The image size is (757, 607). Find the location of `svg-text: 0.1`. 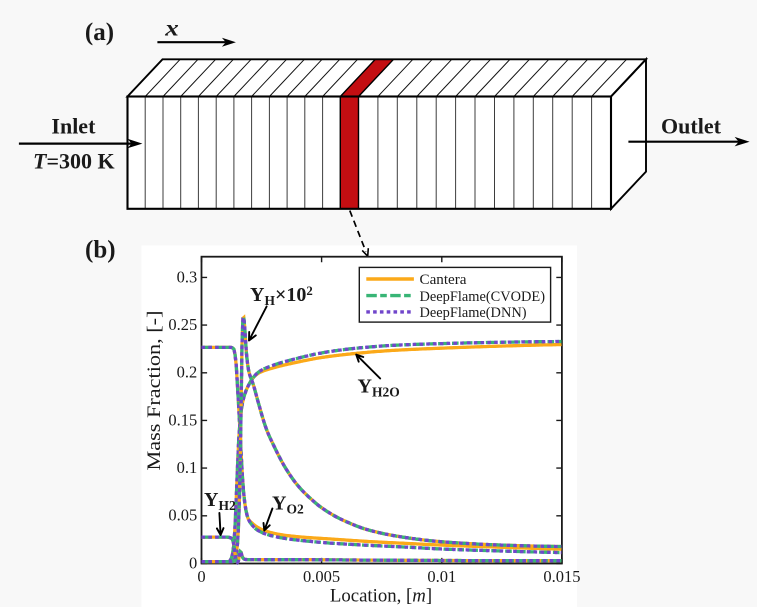

svg-text: 0.1 is located at coordinates (187, 467).